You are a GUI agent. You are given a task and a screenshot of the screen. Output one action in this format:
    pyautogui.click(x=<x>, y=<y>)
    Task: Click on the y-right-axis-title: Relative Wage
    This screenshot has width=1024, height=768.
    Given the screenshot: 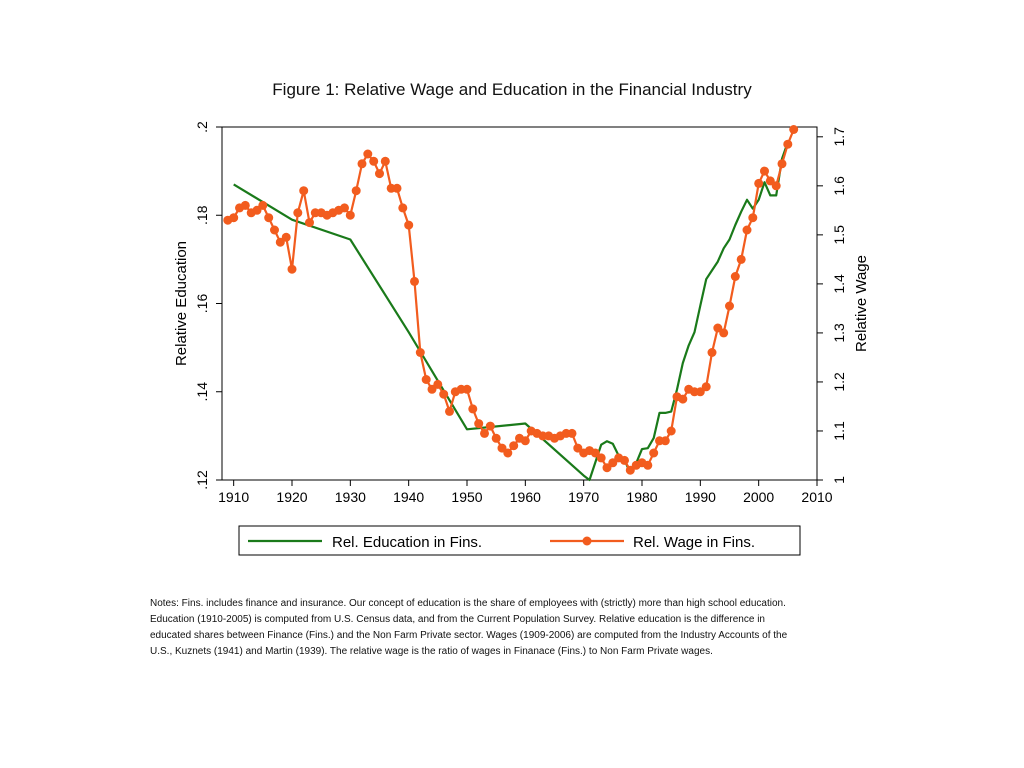 What is the action you would take?
    pyautogui.click(x=861, y=303)
    